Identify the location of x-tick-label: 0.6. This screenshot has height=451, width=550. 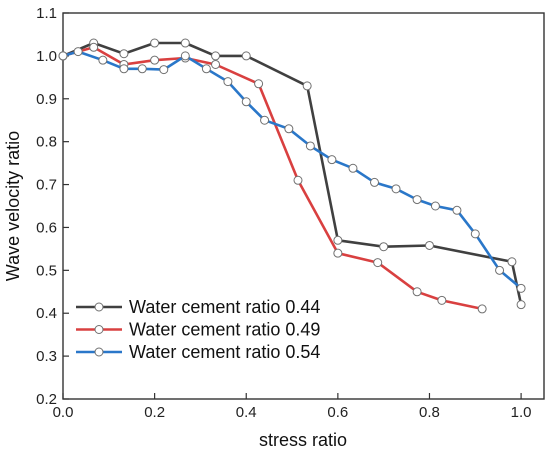
(337, 412).